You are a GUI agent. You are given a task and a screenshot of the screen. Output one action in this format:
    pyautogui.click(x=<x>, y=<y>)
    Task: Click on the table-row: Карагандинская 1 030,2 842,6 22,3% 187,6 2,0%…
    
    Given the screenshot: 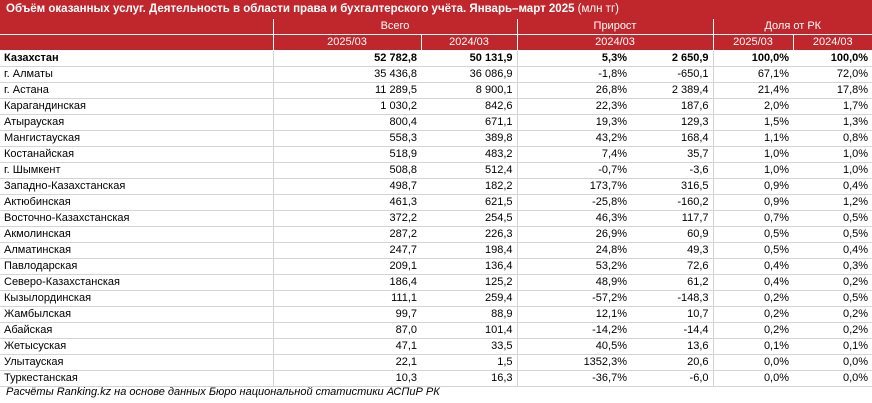 What is the action you would take?
    pyautogui.click(x=436, y=106)
    